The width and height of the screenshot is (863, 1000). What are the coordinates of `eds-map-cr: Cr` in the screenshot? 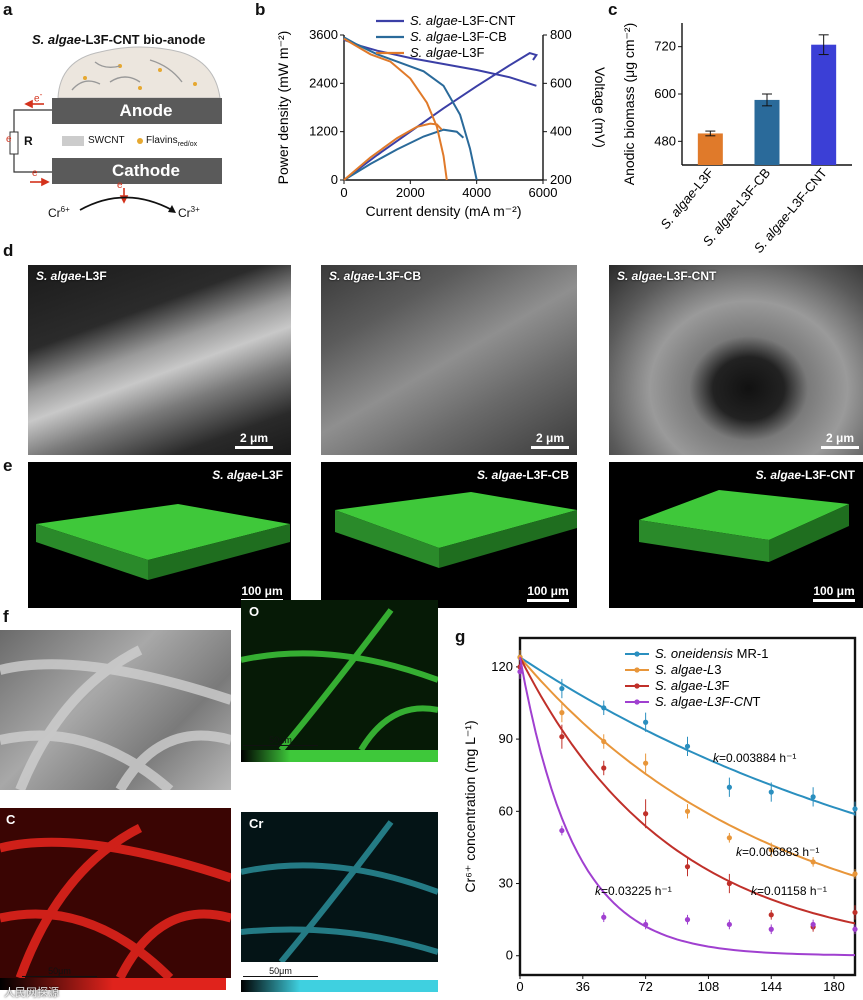 It's located at (339, 887).